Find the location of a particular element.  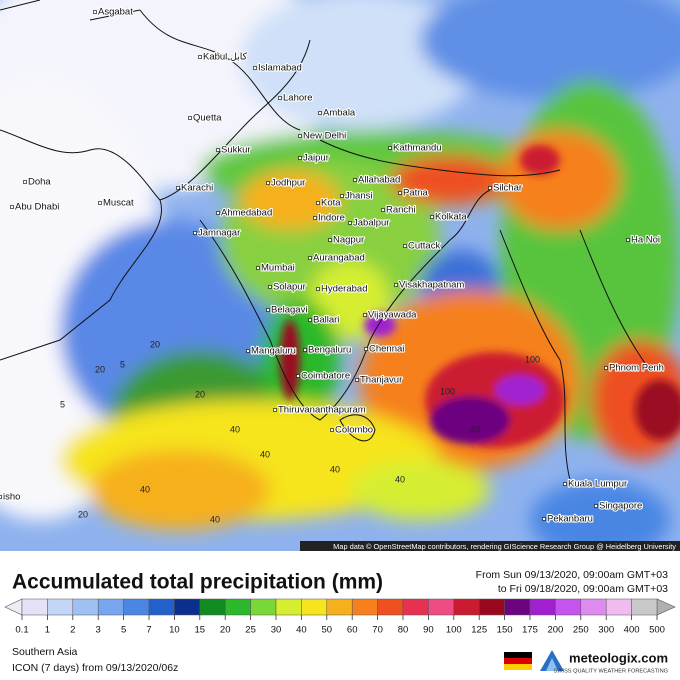

city-label: Ahmedabad is located at coordinates (246, 213).